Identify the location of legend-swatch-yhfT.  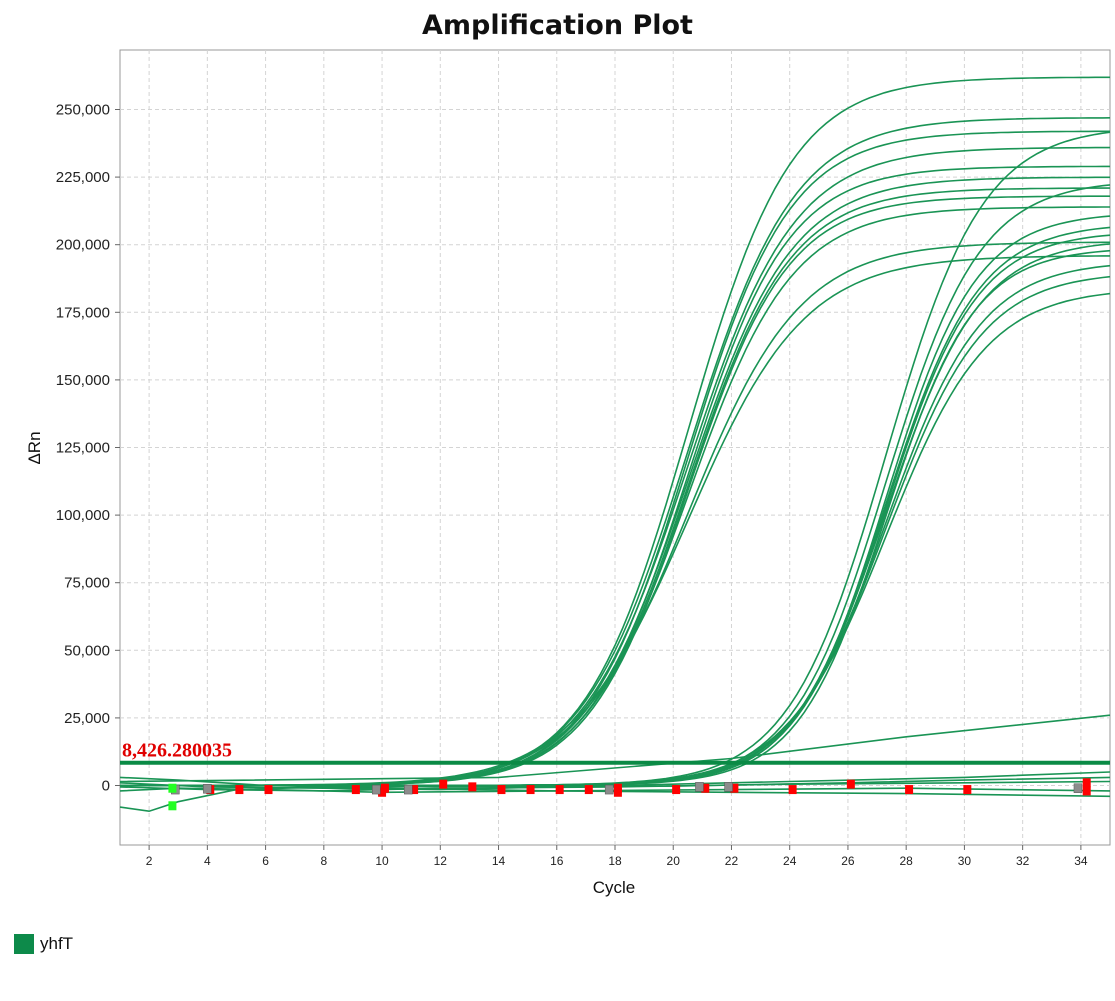
(24, 944).